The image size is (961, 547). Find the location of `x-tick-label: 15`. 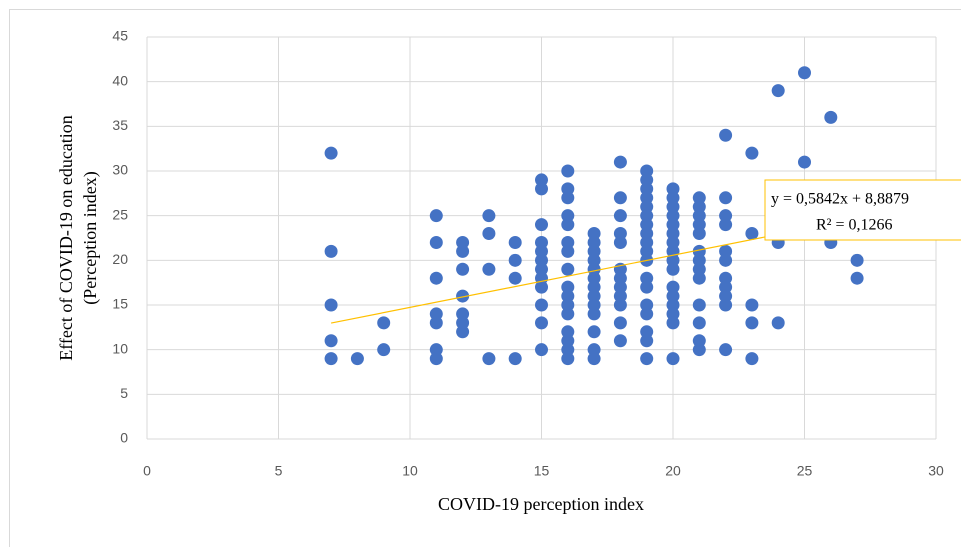

x-tick-label: 15 is located at coordinates (542, 471).